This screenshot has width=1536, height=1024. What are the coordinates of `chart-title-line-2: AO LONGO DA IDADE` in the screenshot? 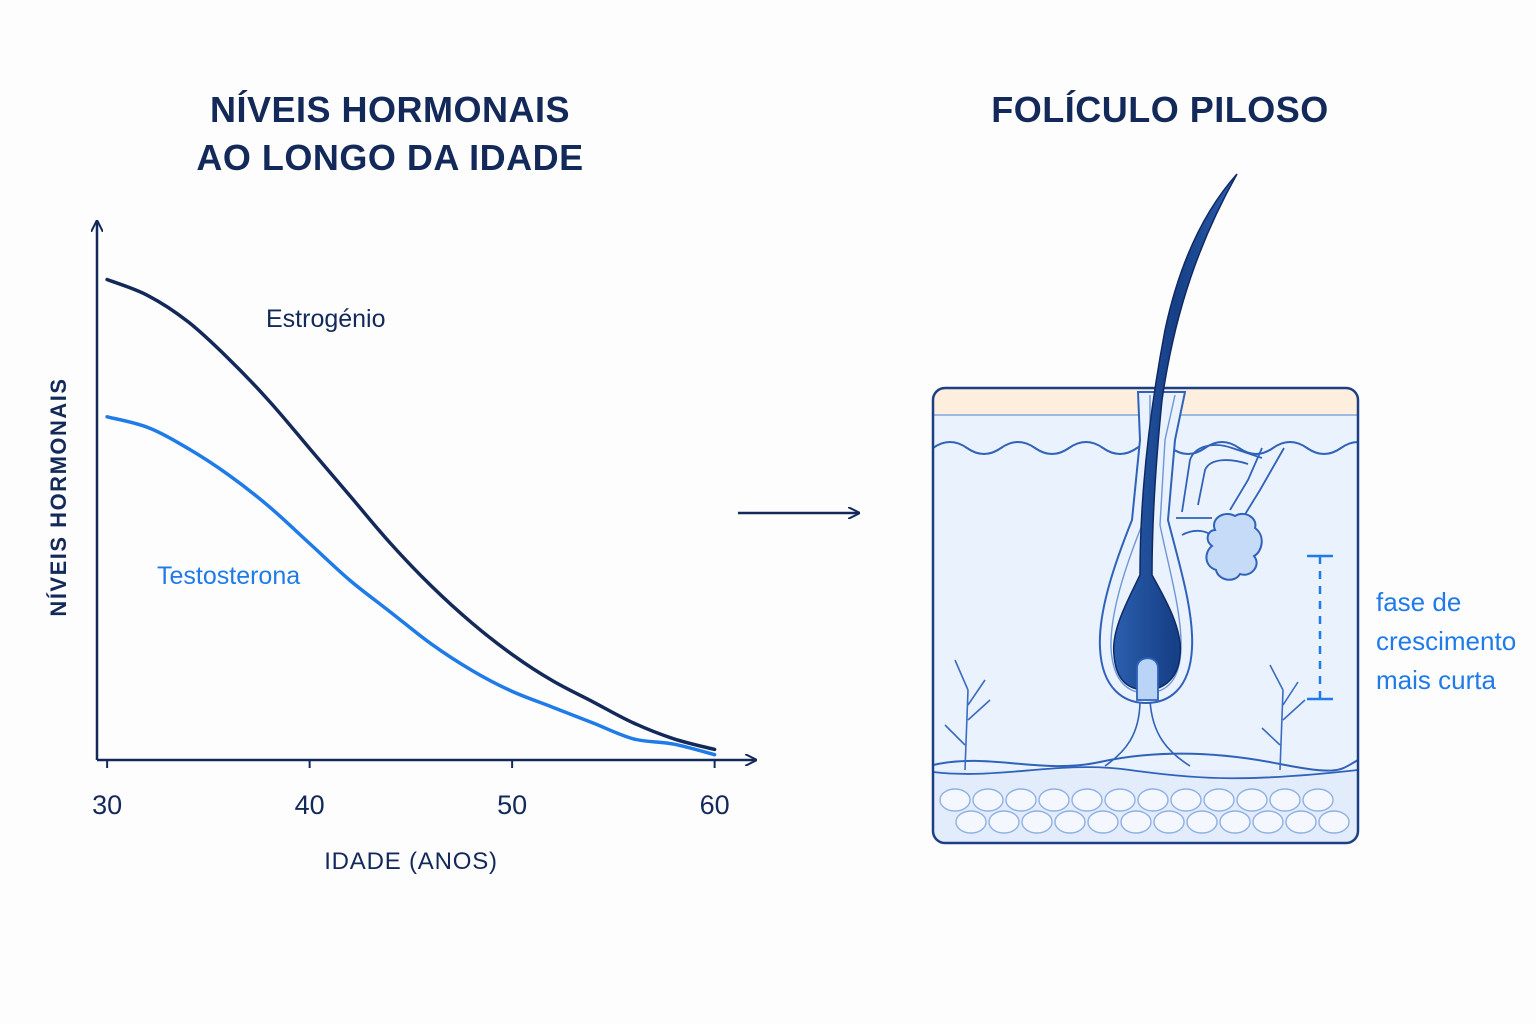 It's located at (390, 157).